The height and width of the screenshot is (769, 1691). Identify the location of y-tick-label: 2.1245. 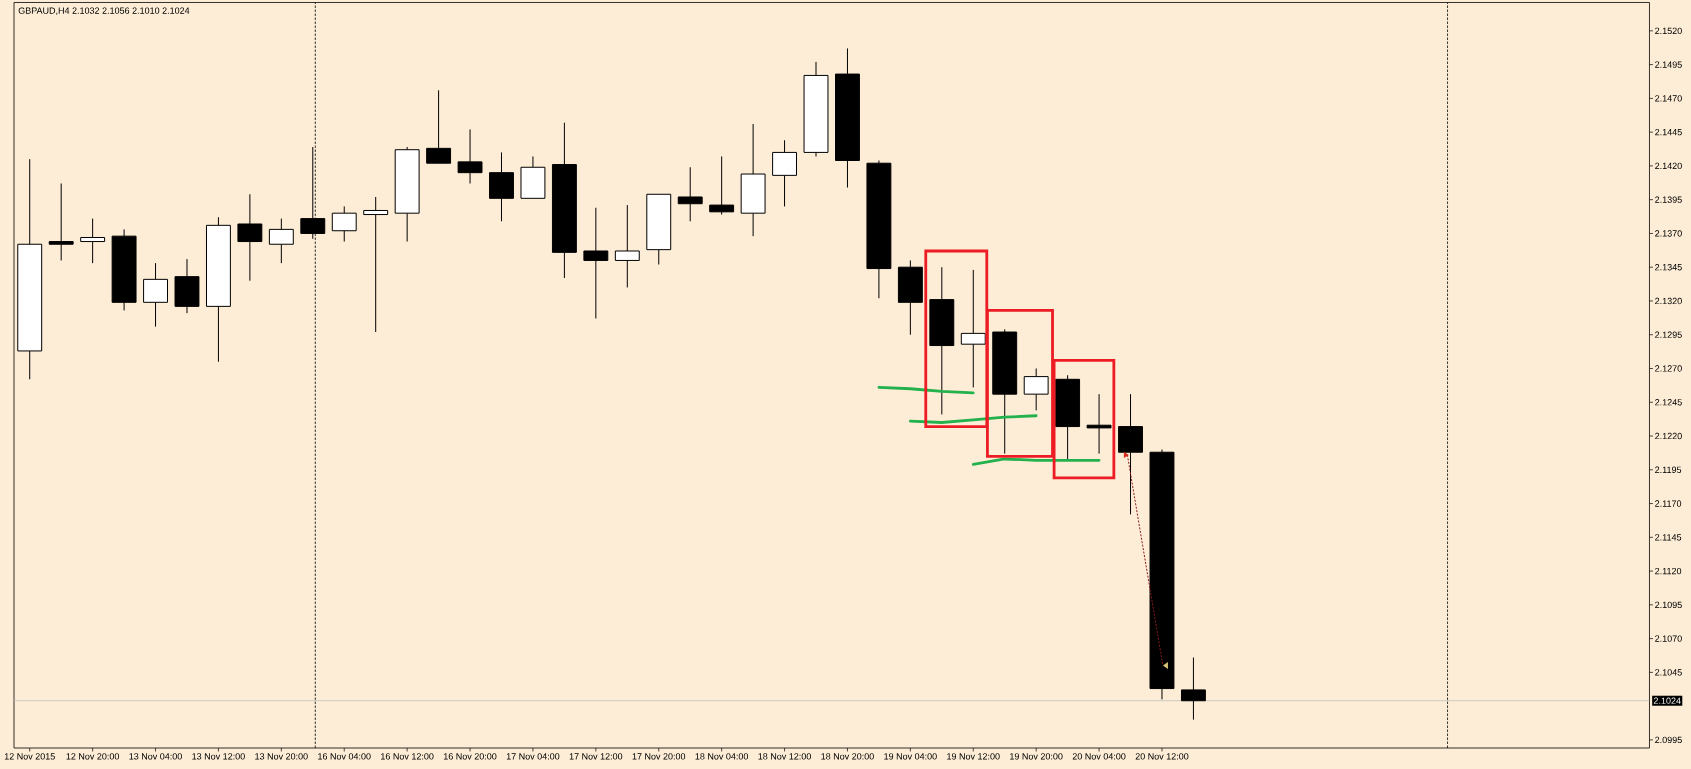
(1668, 402).